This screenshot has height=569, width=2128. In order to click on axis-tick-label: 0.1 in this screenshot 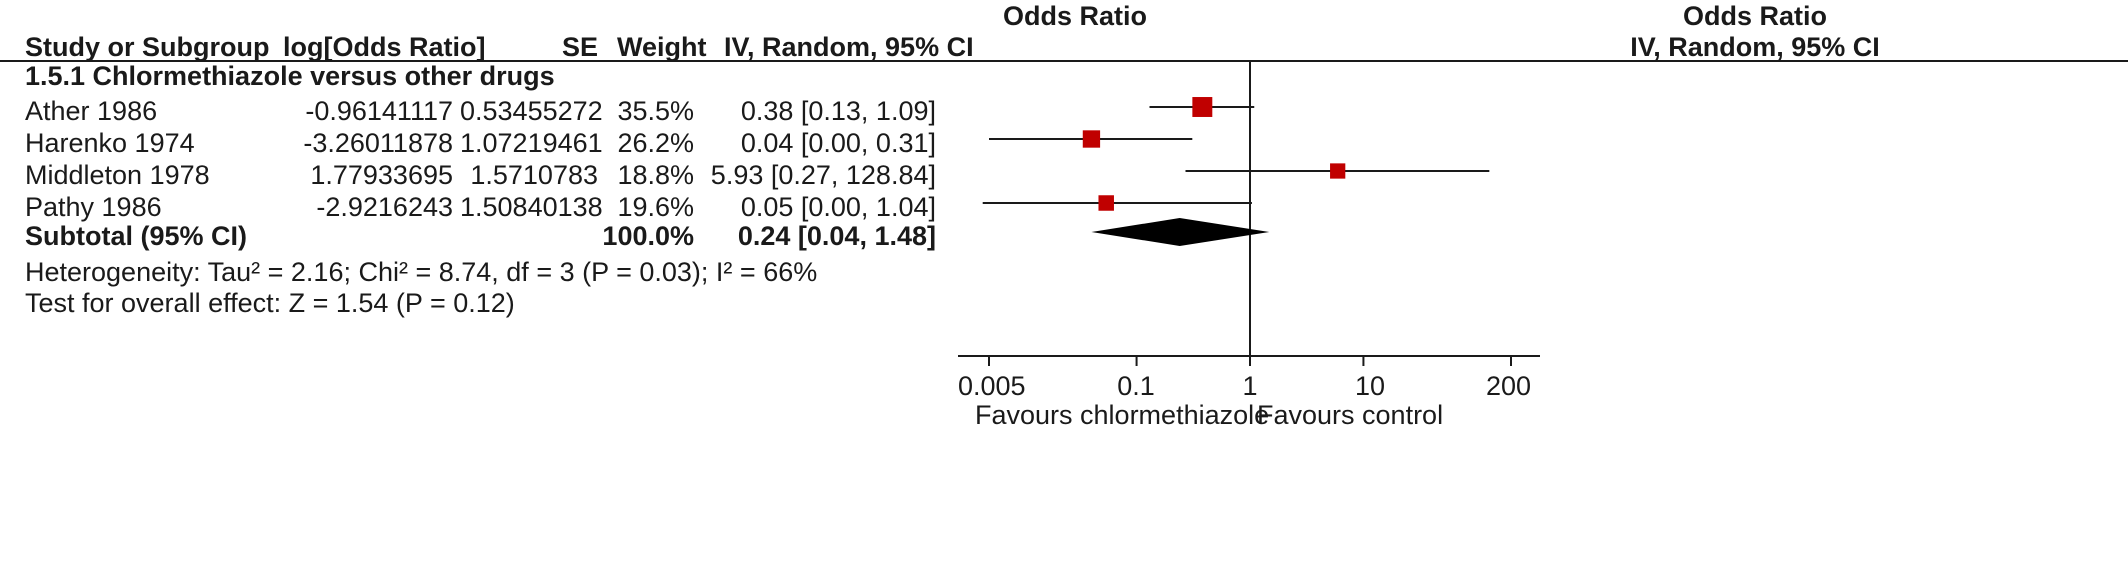, I will do `click(1136, 386)`.